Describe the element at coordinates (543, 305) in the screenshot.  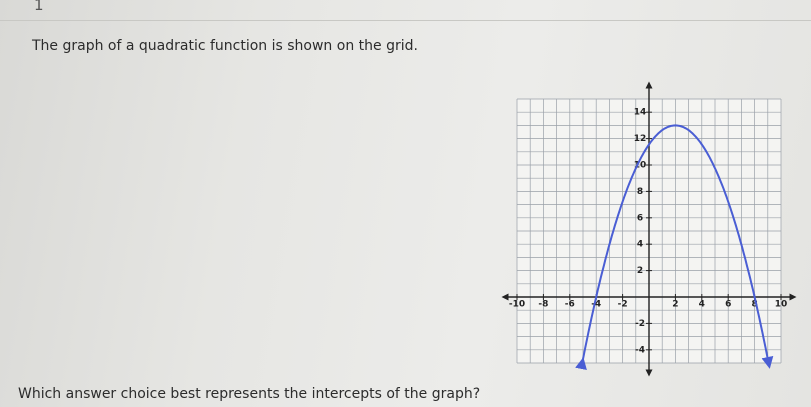
I see `x-tick-label: -8` at that location.